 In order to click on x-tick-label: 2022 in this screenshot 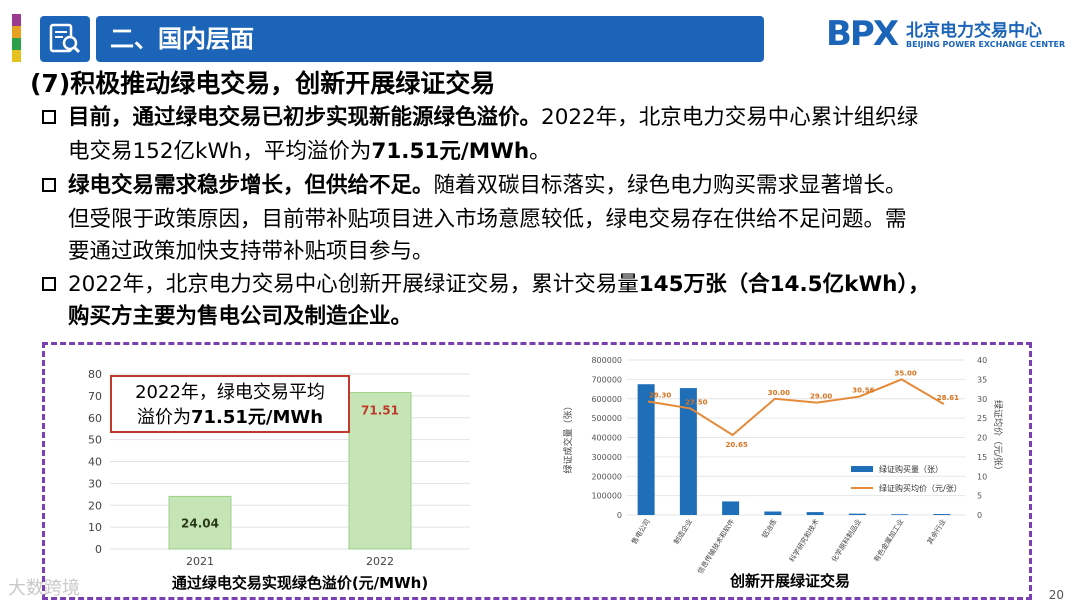, I will do `click(380, 561)`.